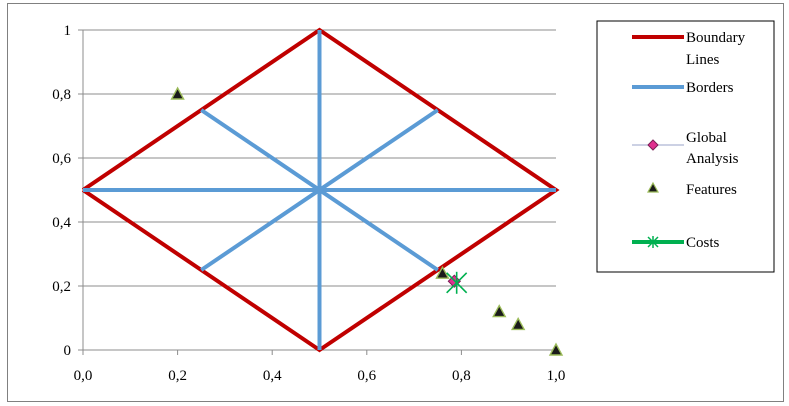 Image resolution: width=789 pixels, height=406 pixels. I want to click on x-tick-label: 0,0, so click(83, 376).